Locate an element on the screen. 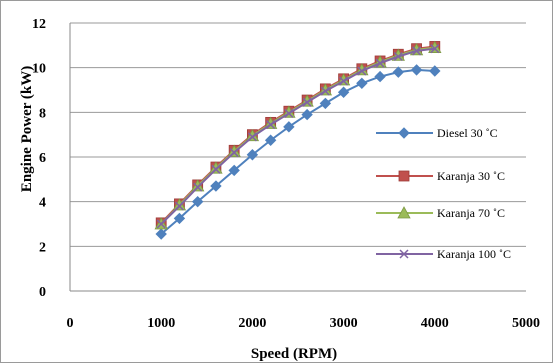  data-point-3-1-stroke-b is located at coordinates (179, 206).